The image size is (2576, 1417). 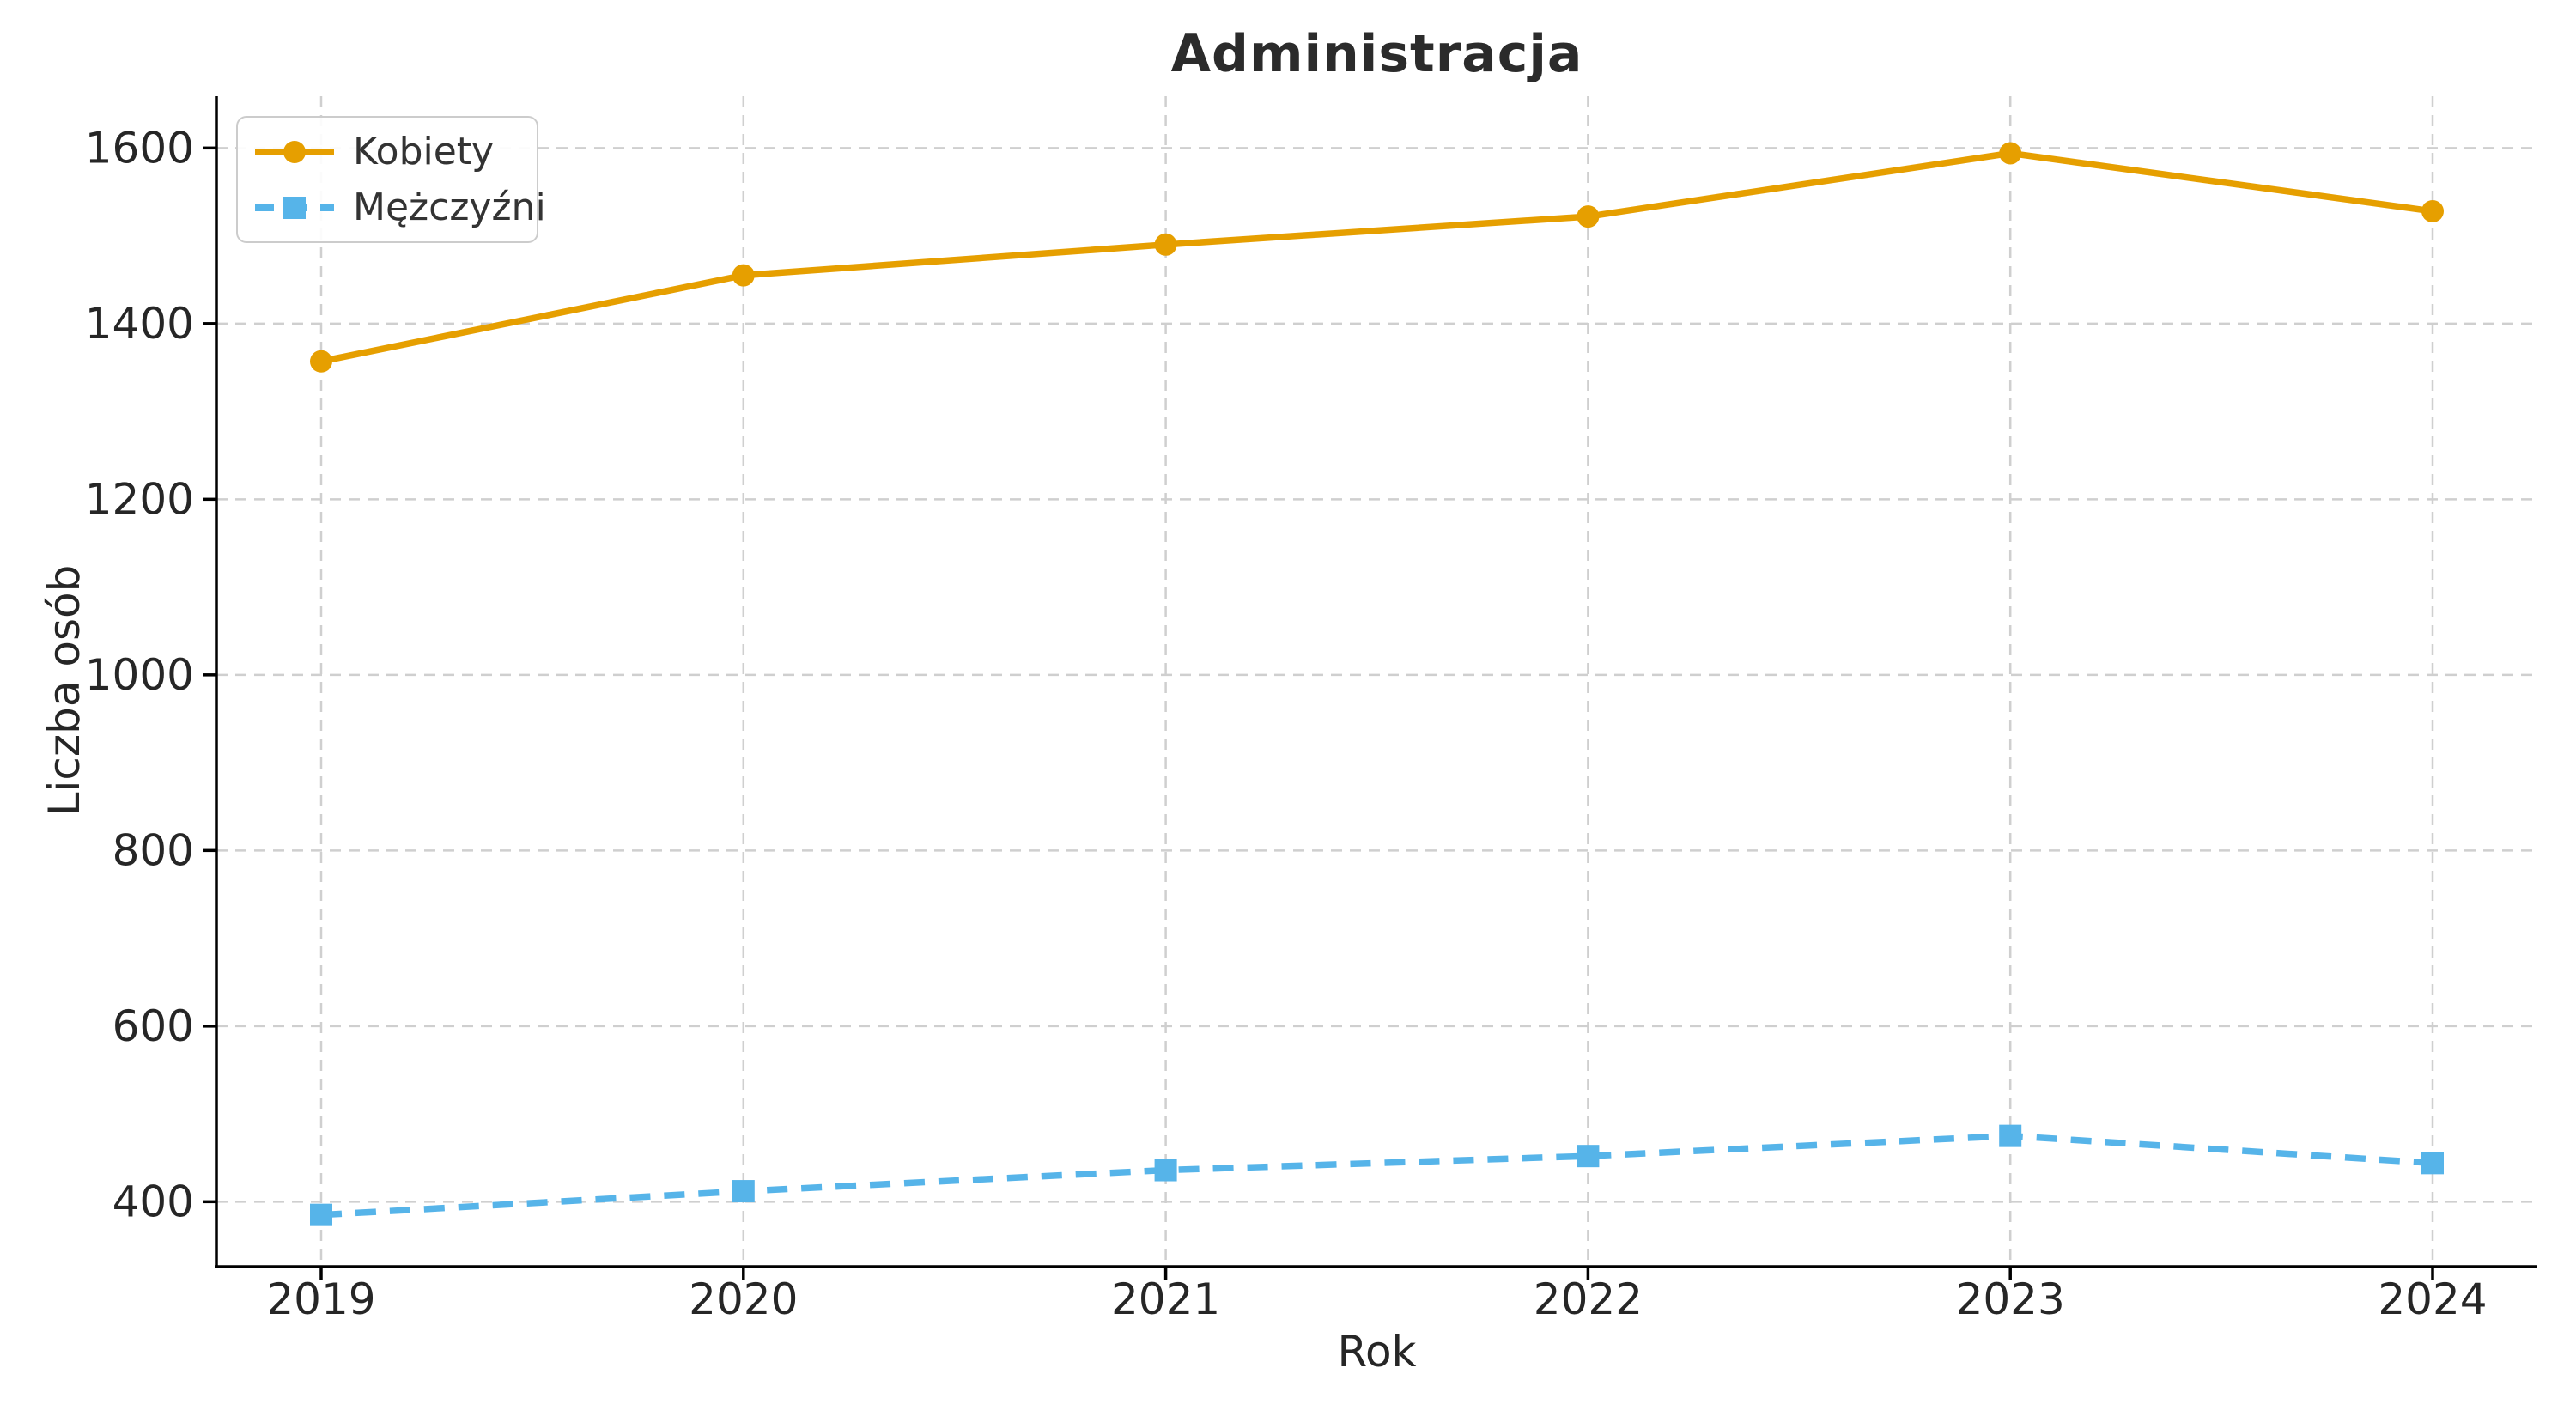 I want to click on svg-text: 2023, so click(x=2011, y=1299).